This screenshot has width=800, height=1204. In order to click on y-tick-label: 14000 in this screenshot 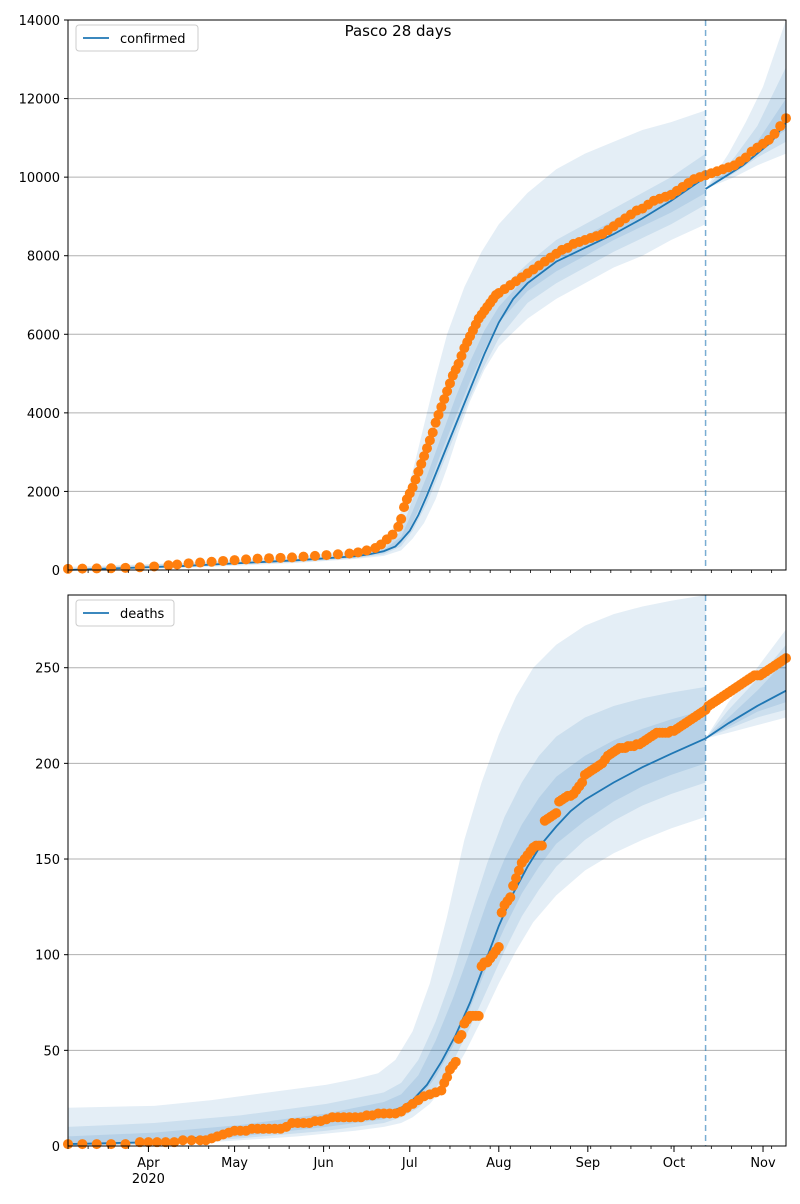, I will do `click(39, 21)`.